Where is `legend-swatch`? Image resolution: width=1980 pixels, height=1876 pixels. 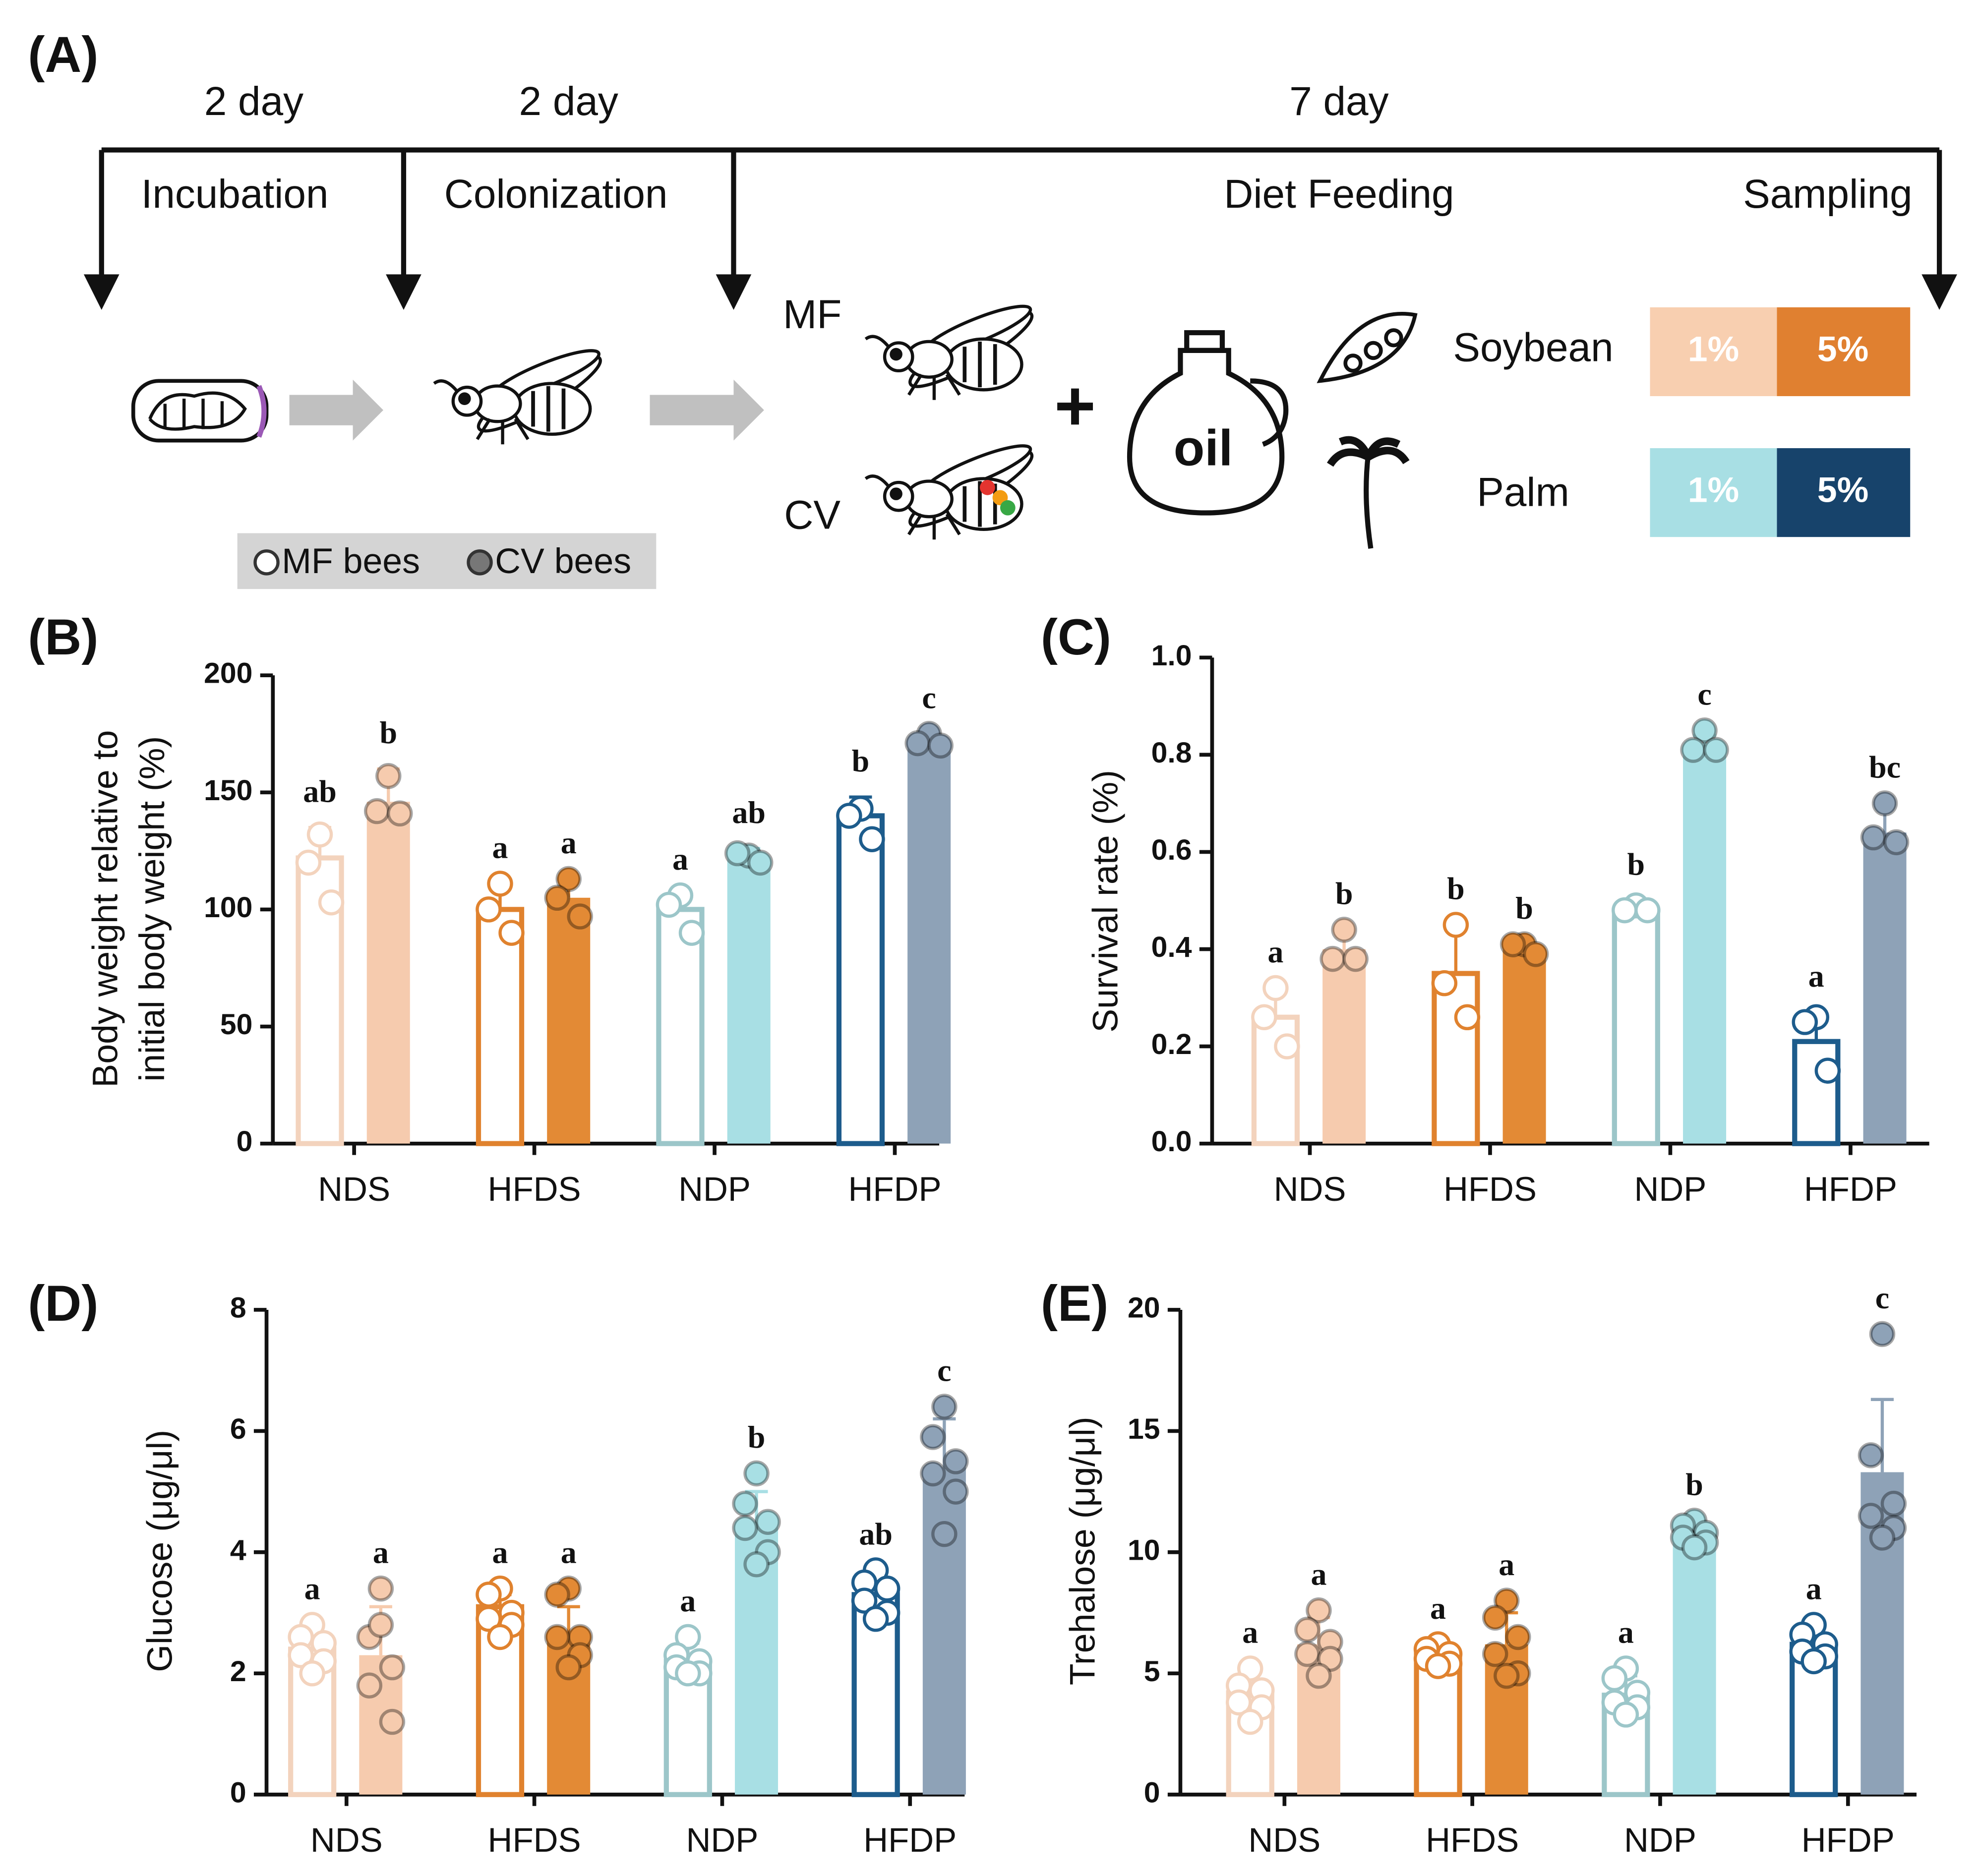 legend-swatch is located at coordinates (266, 562).